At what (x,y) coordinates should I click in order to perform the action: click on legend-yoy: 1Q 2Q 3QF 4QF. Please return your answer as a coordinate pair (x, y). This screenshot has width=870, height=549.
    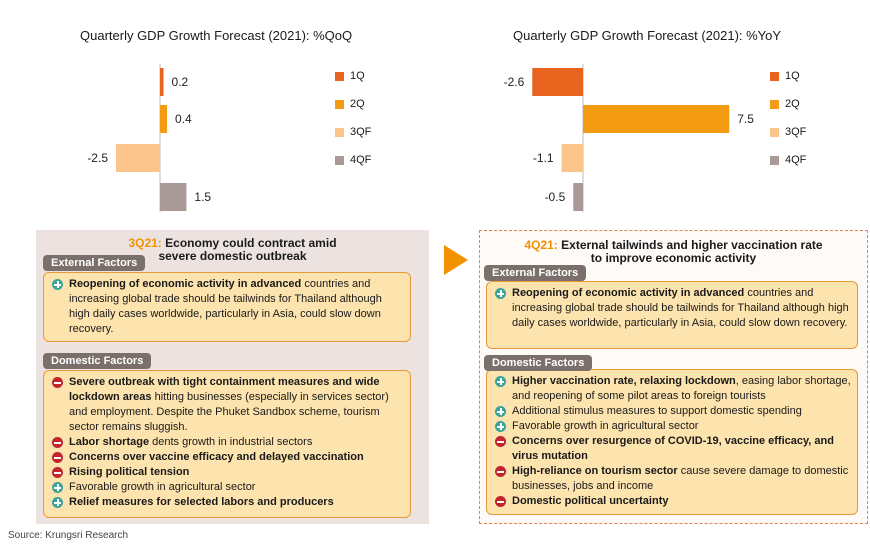
    Looking at the image, I should click on (788, 118).